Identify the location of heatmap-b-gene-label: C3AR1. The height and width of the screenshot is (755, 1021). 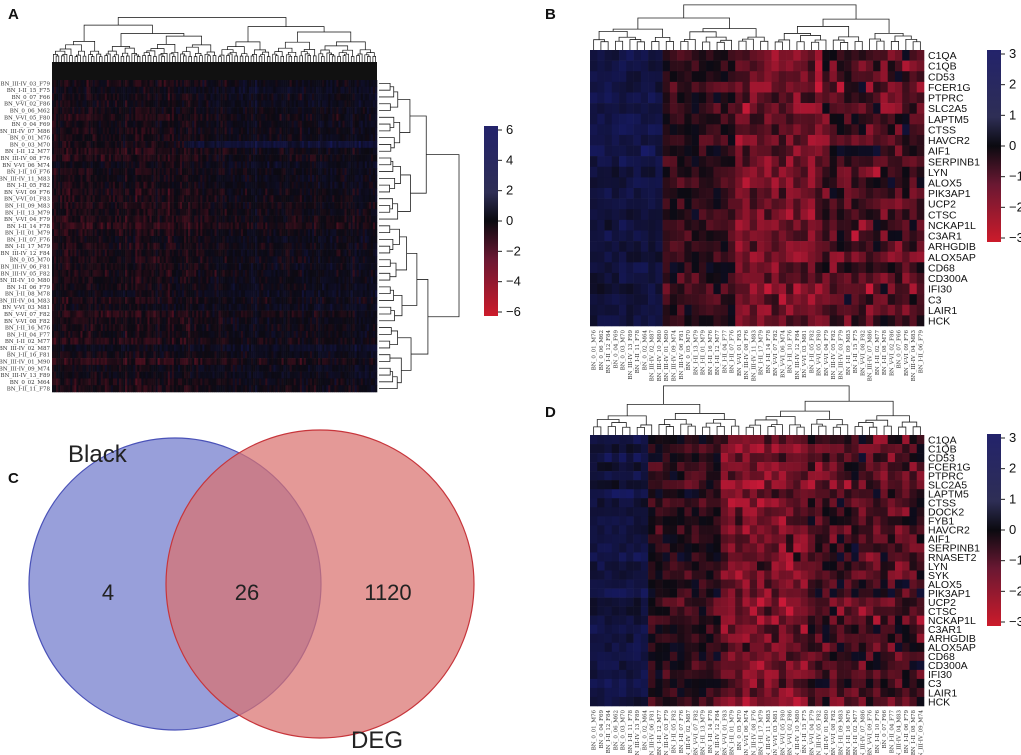
(945, 237).